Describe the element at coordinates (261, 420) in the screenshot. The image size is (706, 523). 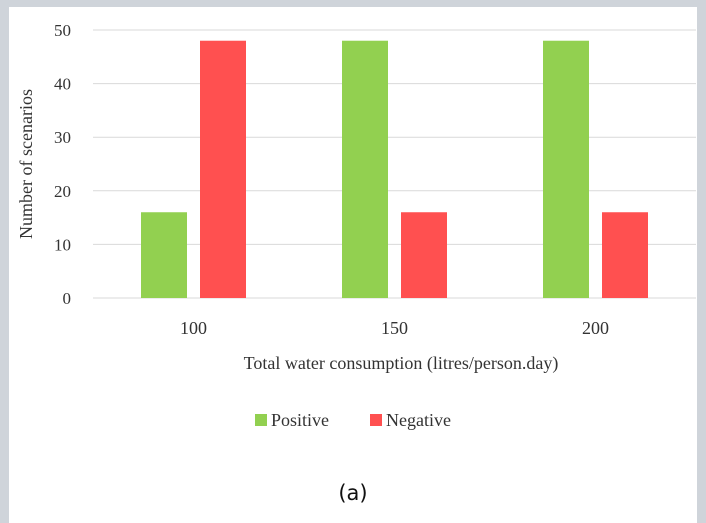
I see `legend-swatch-positive` at that location.